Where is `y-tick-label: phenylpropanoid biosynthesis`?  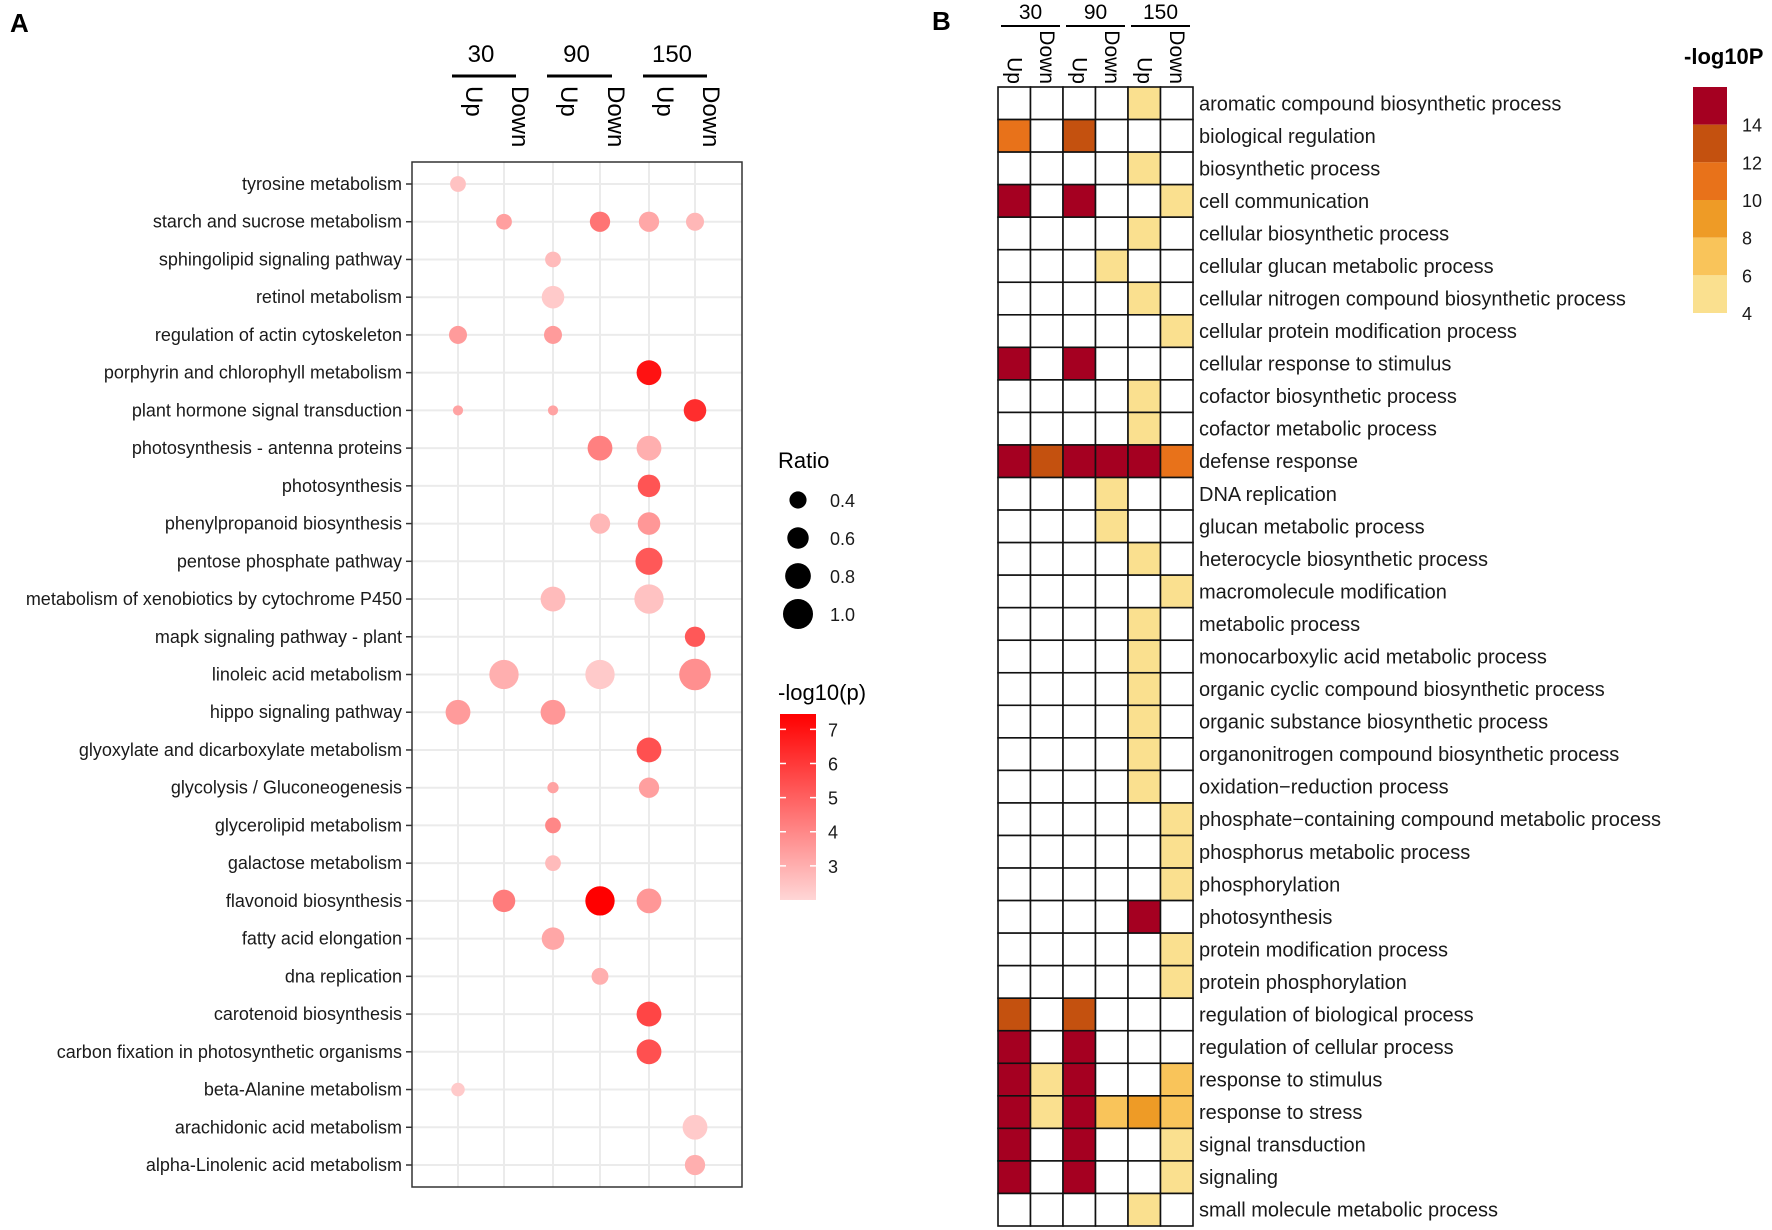 y-tick-label: phenylpropanoid biosynthesis is located at coordinates (283, 524).